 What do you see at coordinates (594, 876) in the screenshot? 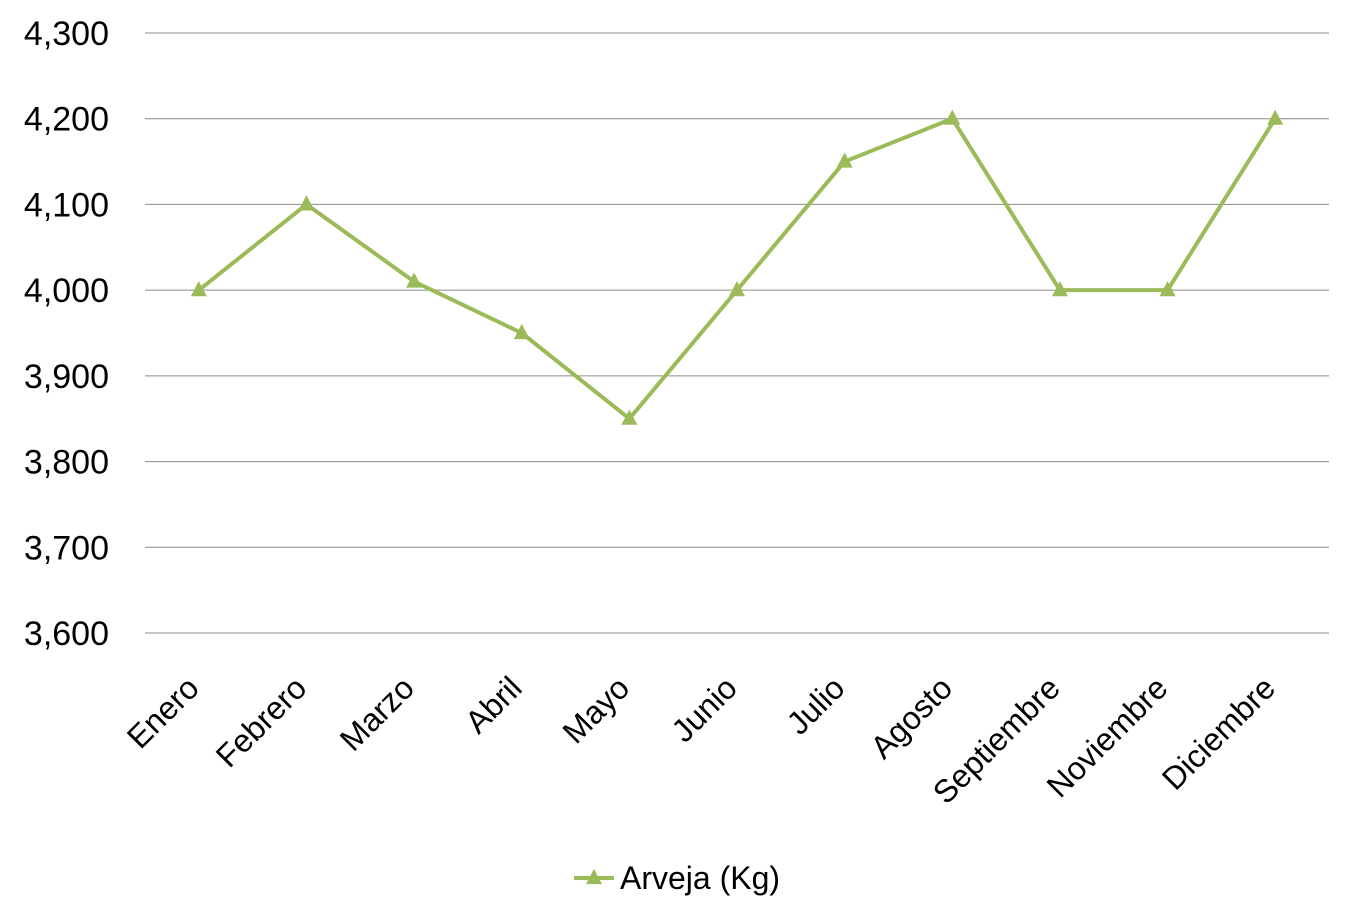
I see `legend-marker-swatch` at bounding box center [594, 876].